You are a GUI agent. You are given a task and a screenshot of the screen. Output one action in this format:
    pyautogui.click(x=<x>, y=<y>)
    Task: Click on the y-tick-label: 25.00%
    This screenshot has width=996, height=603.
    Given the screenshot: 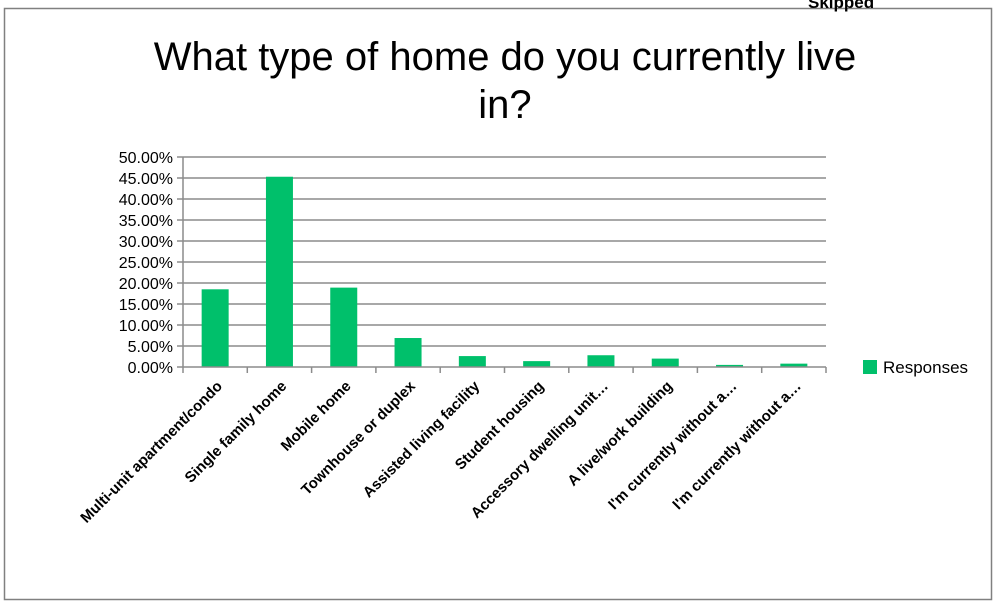 What is the action you would take?
    pyautogui.click(x=146, y=263)
    